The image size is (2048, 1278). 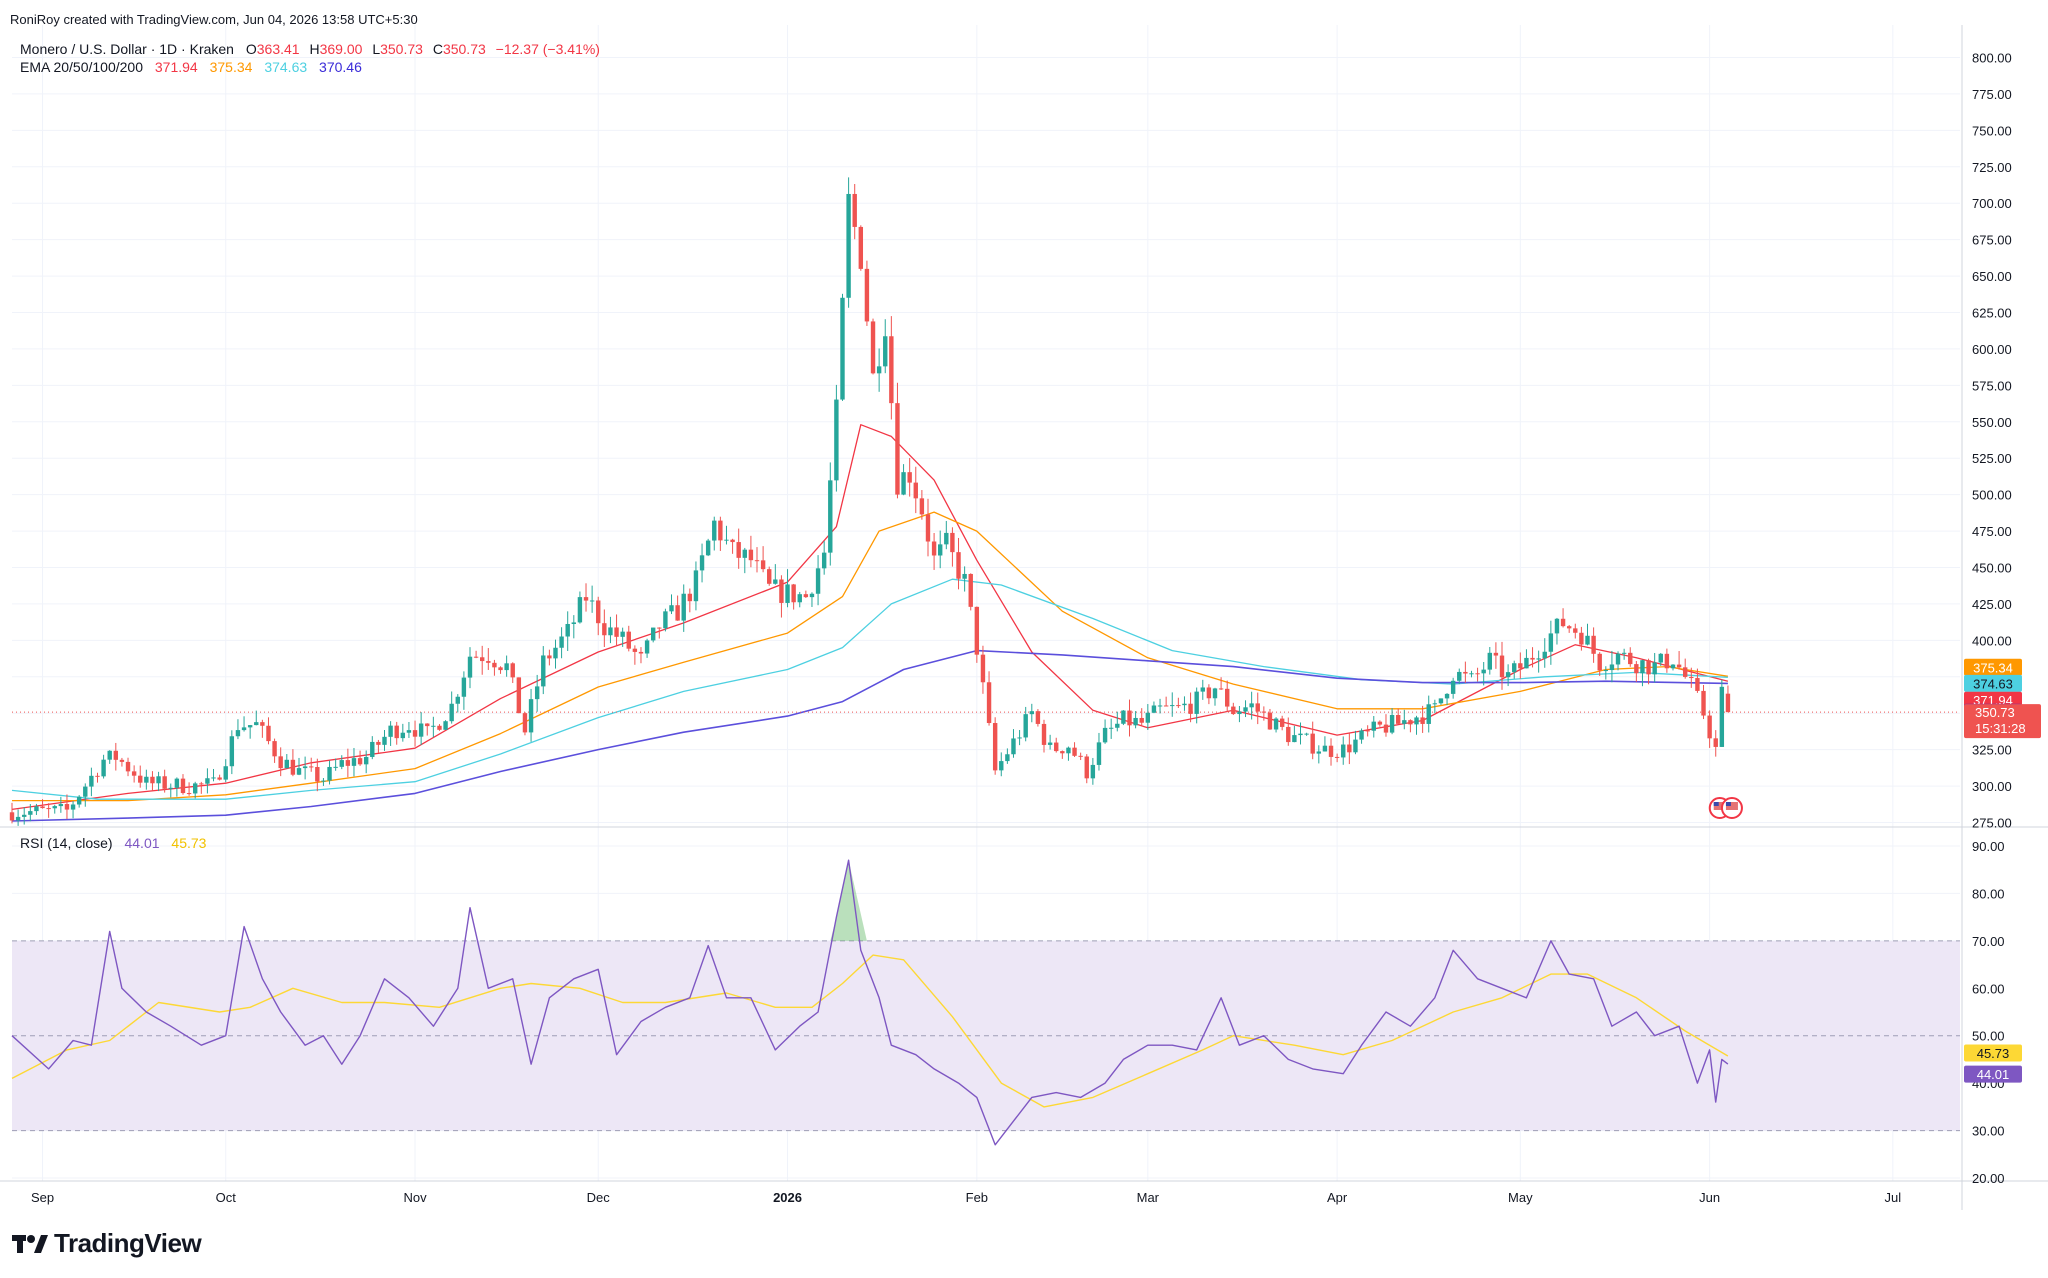 What do you see at coordinates (1731, 806) in the screenshot?
I see `us-flag-stripes` at bounding box center [1731, 806].